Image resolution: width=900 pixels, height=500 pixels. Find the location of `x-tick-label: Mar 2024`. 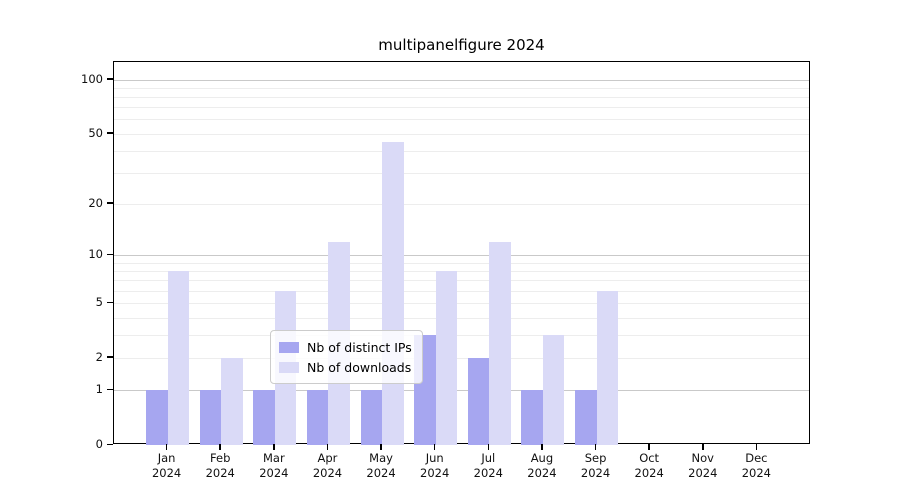

x-tick-label: Mar 2024 is located at coordinates (274, 465).